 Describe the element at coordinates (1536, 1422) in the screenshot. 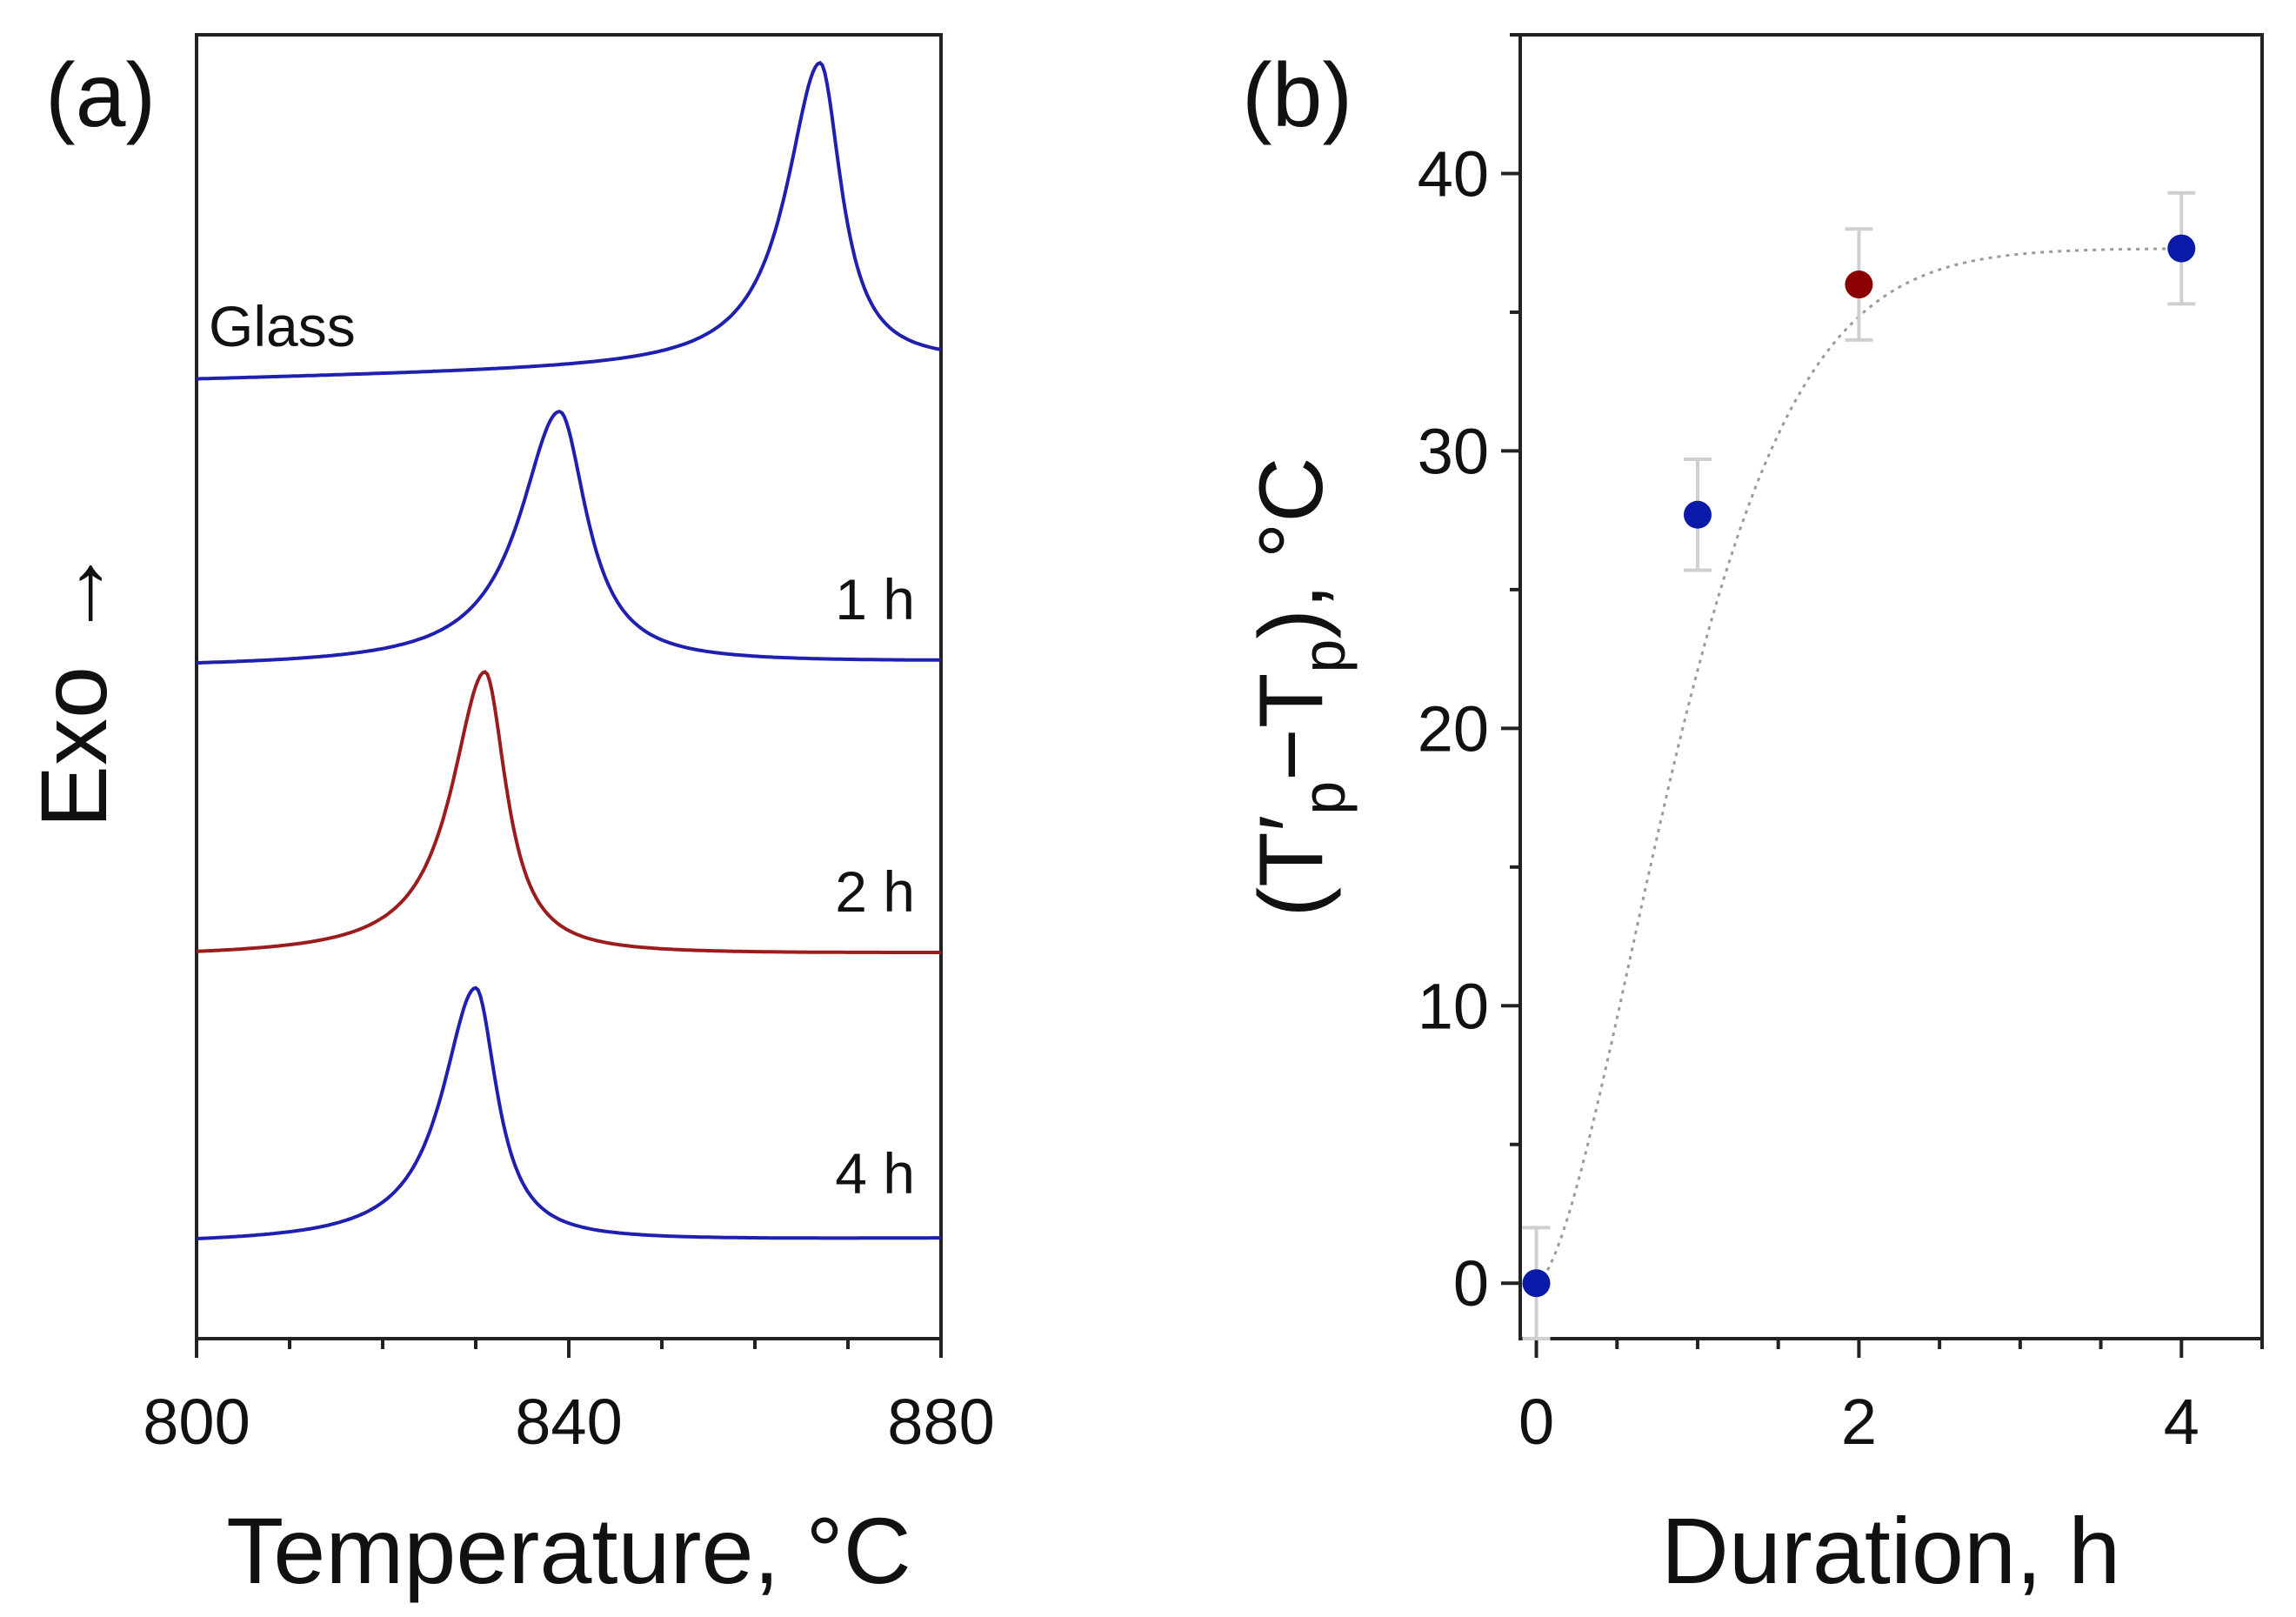

I see `panel-b-x-tick-label-0: 0` at that location.